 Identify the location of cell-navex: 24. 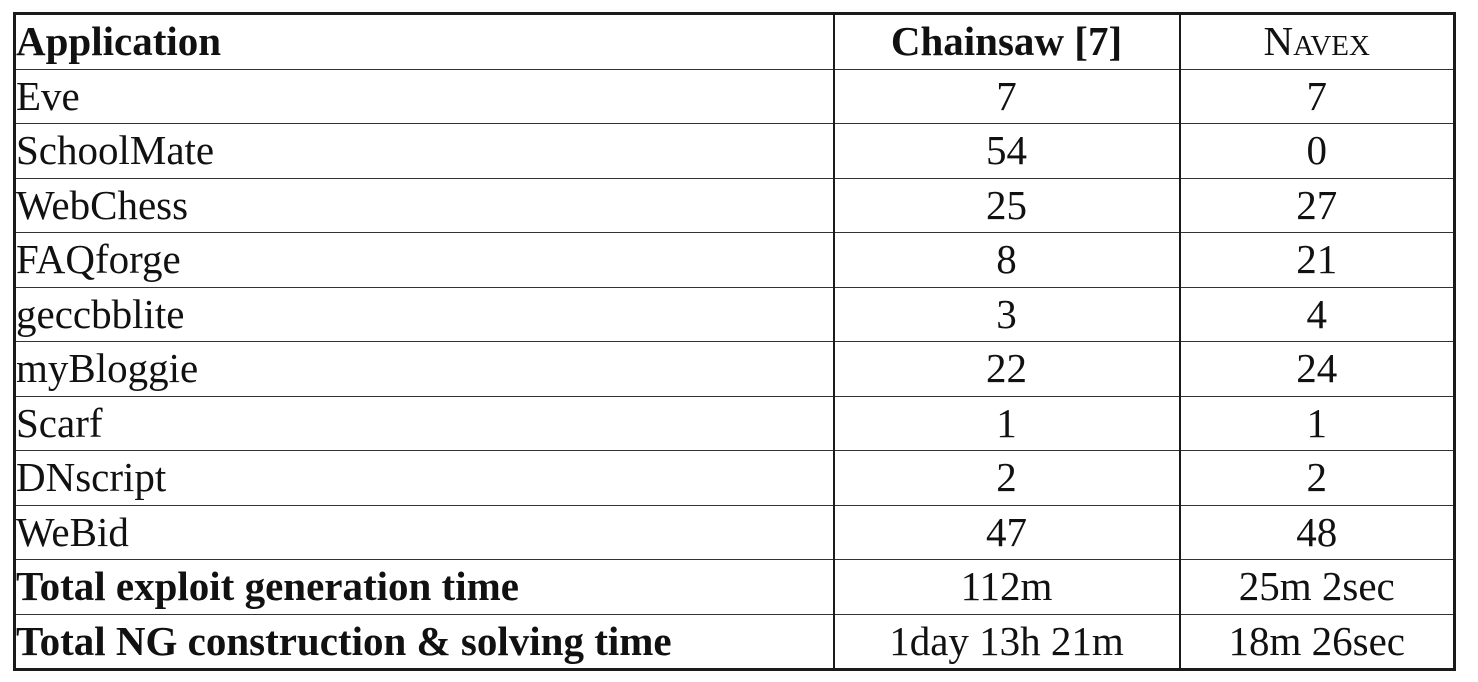
(1317, 369).